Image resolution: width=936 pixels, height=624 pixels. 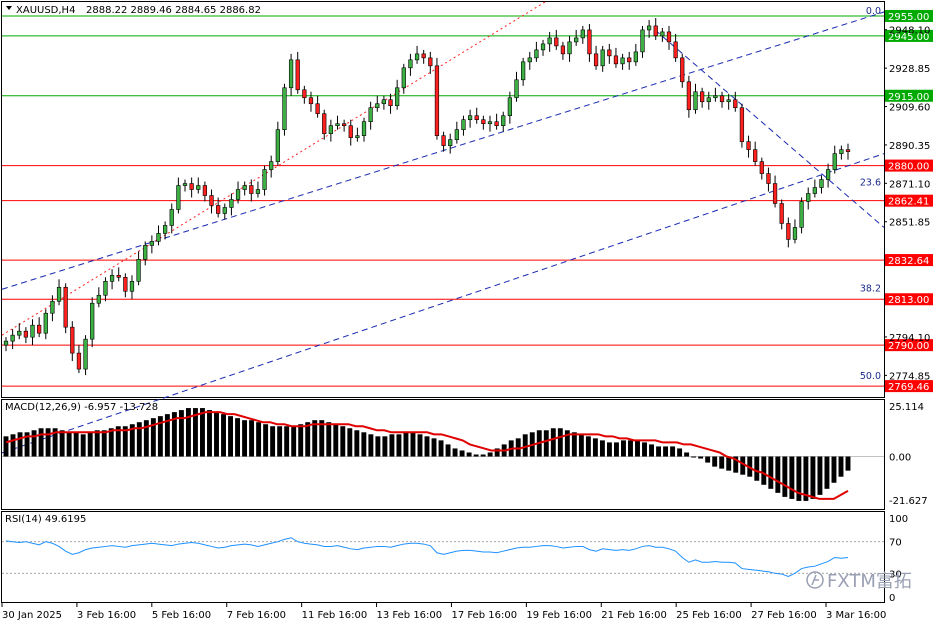 What do you see at coordinates (870, 288) in the screenshot?
I see `fib-level-label: 38.2` at bounding box center [870, 288].